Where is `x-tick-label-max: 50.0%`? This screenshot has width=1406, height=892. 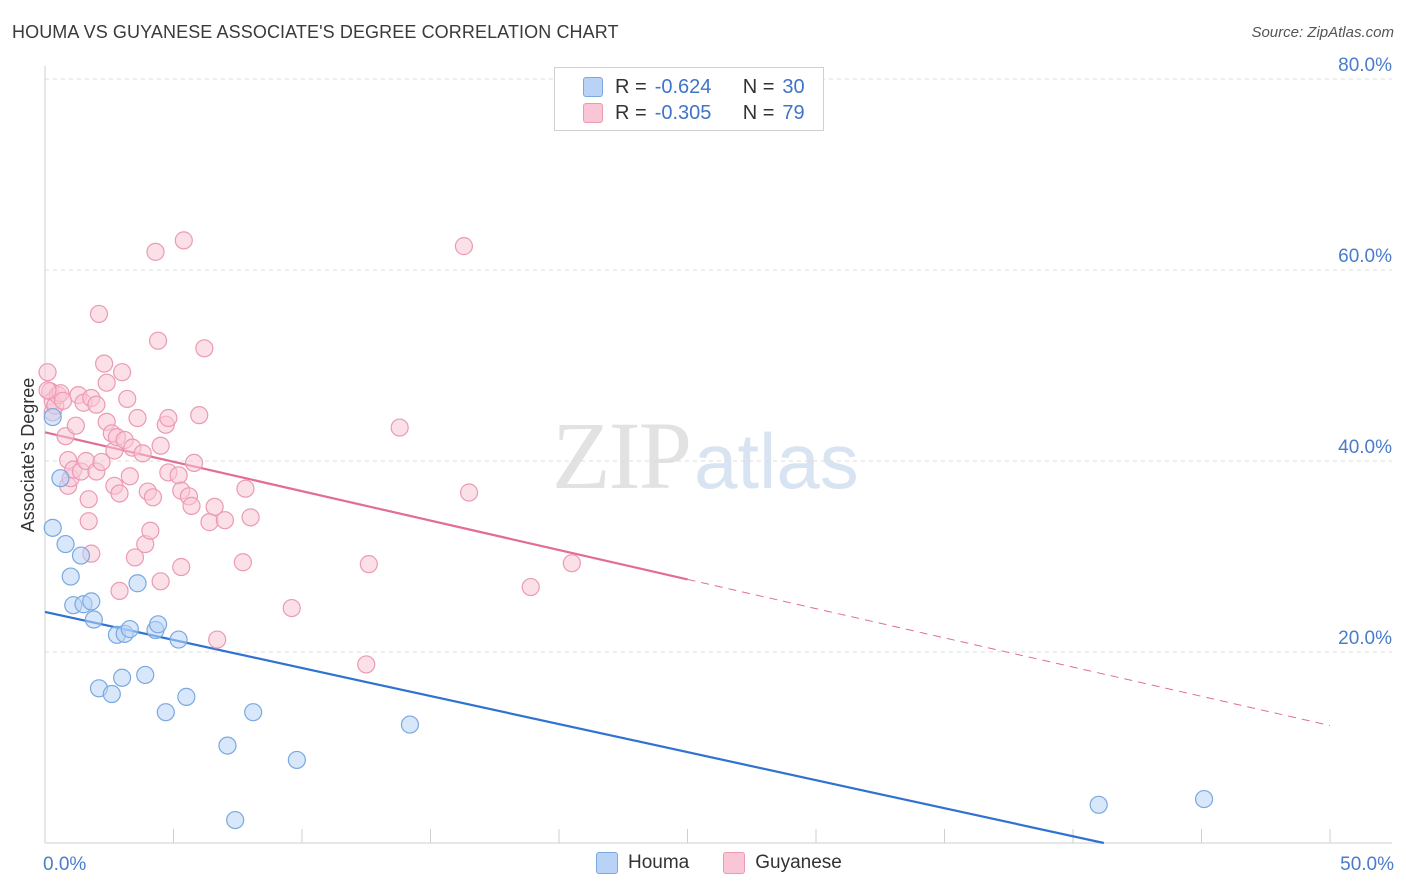 x-tick-label-max: 50.0% is located at coordinates (1367, 864).